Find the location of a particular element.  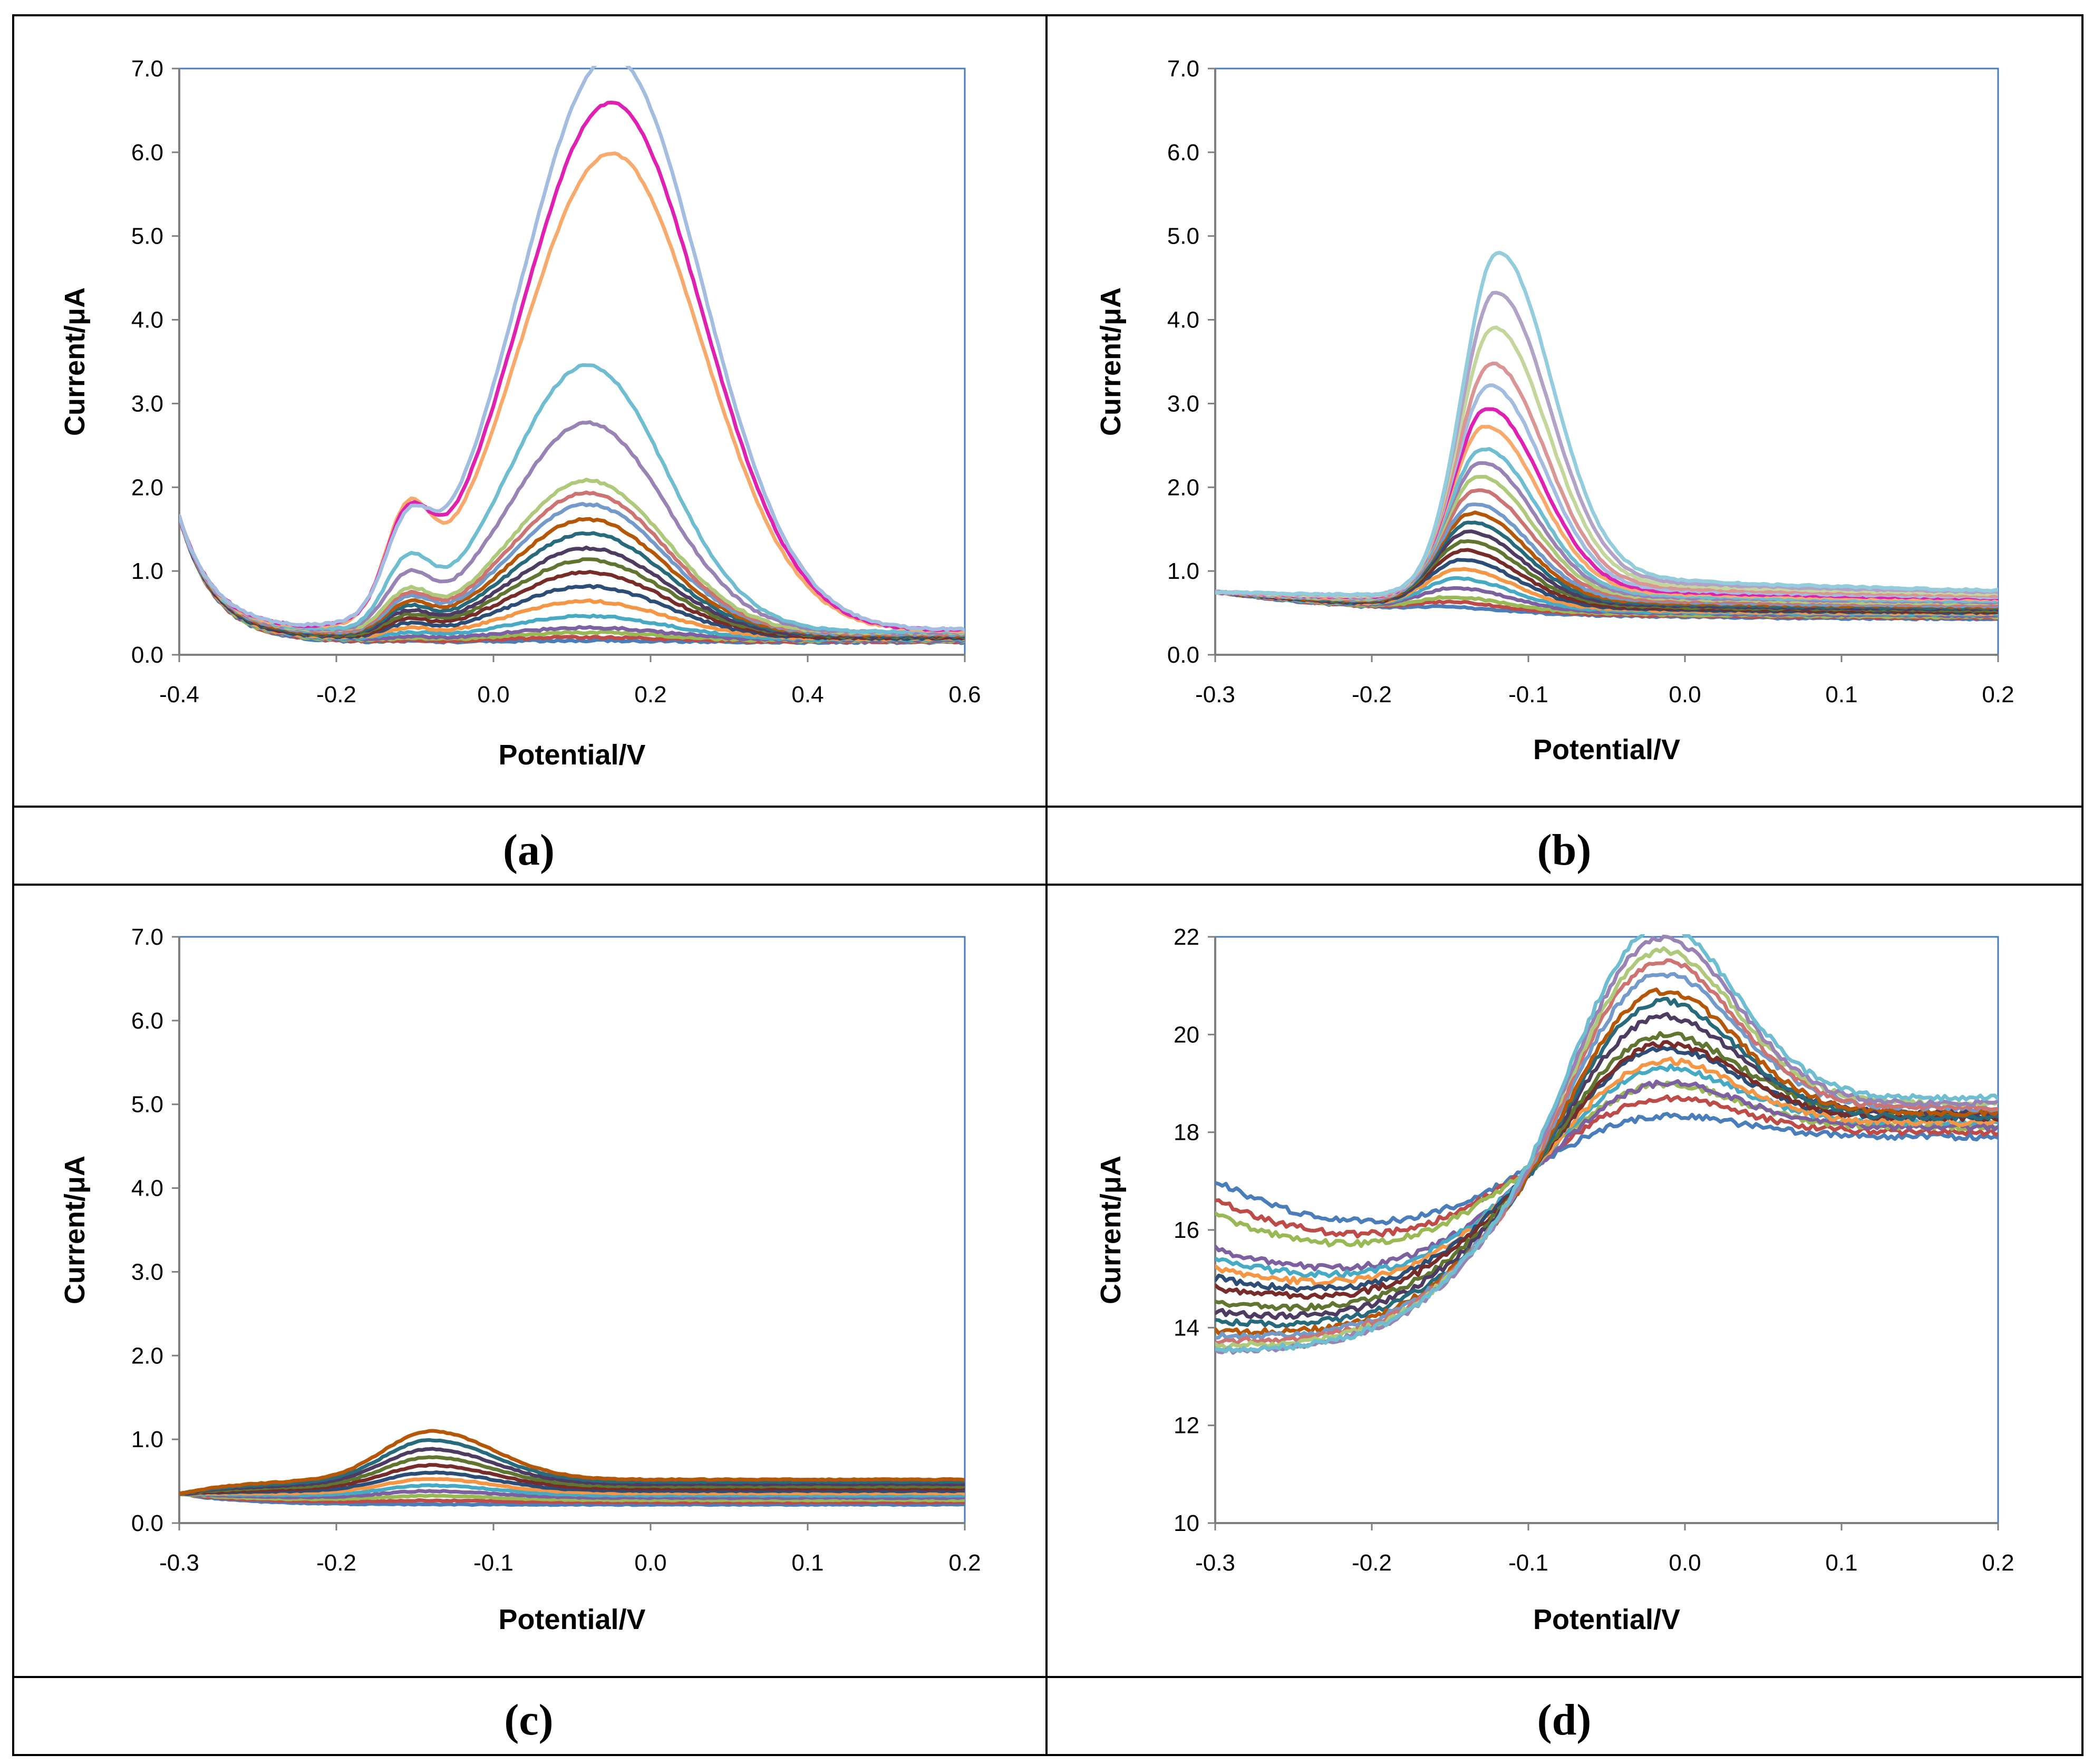

x-tick-label: -0.4 is located at coordinates (179, 694).